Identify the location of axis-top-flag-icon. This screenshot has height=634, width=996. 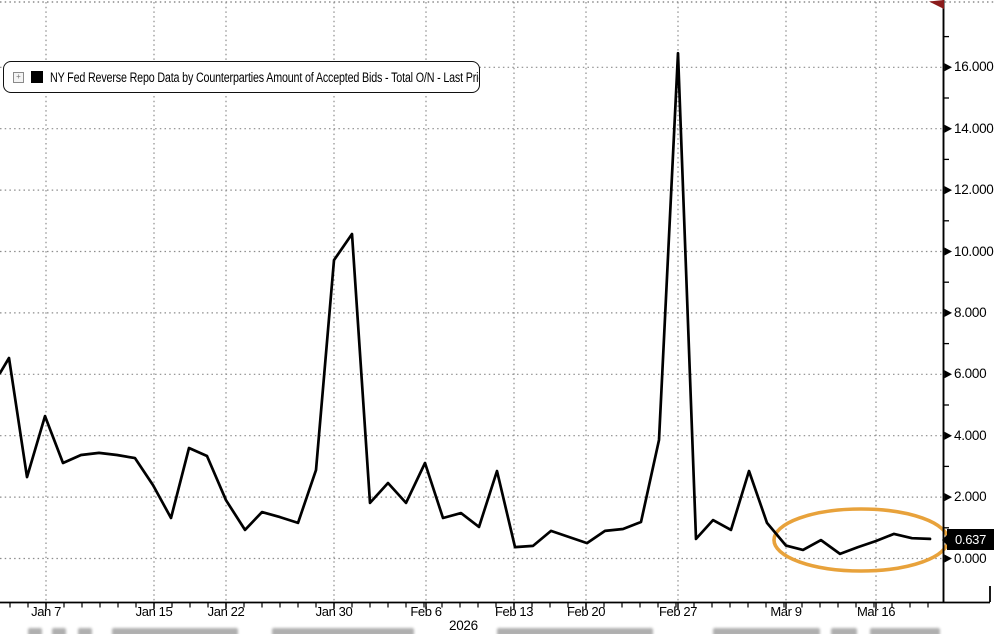
(936, 4).